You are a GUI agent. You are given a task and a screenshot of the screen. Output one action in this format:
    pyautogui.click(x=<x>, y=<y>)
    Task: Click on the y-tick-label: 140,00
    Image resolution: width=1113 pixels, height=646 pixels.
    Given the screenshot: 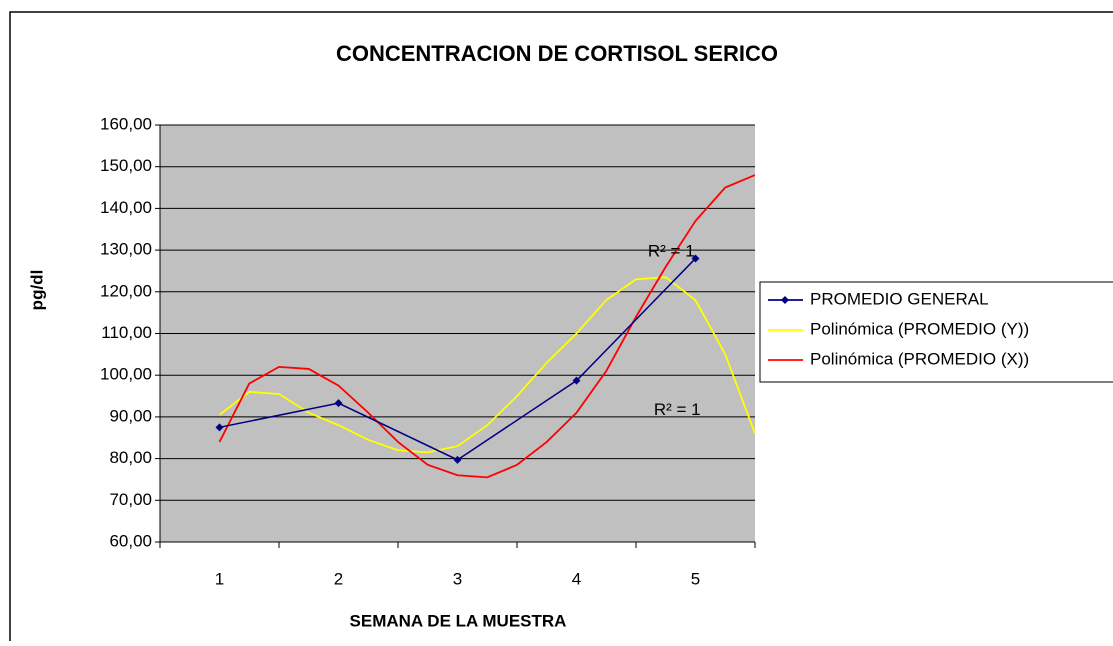 What is the action you would take?
    pyautogui.click(x=126, y=207)
    